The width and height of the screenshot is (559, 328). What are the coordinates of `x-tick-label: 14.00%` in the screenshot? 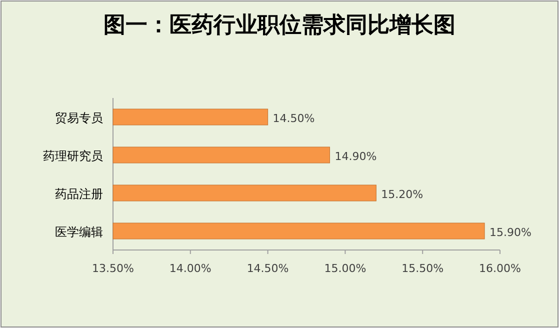 It's located at (190, 268).